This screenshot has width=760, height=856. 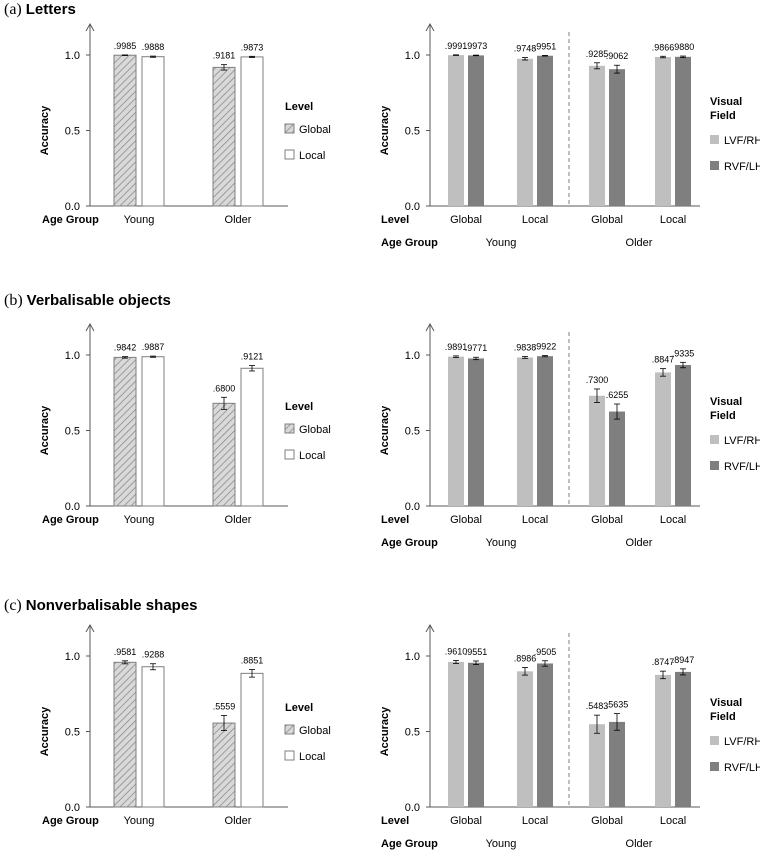 What do you see at coordinates (90, 327) in the screenshot?
I see `chart-b-left-y-axis-arrow` at bounding box center [90, 327].